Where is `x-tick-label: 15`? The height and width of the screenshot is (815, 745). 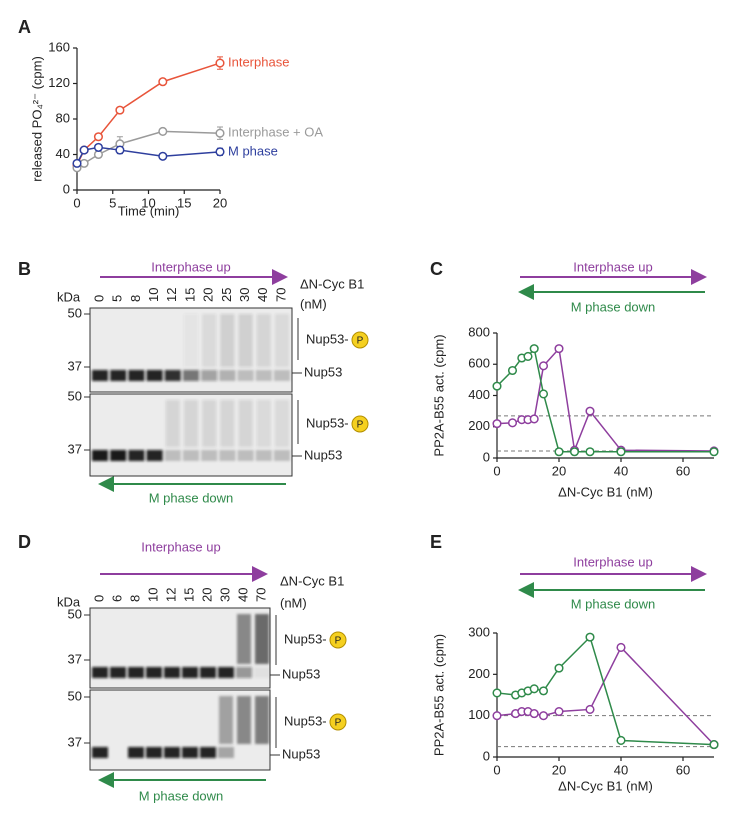
x-tick-label: 15 is located at coordinates (184, 202).